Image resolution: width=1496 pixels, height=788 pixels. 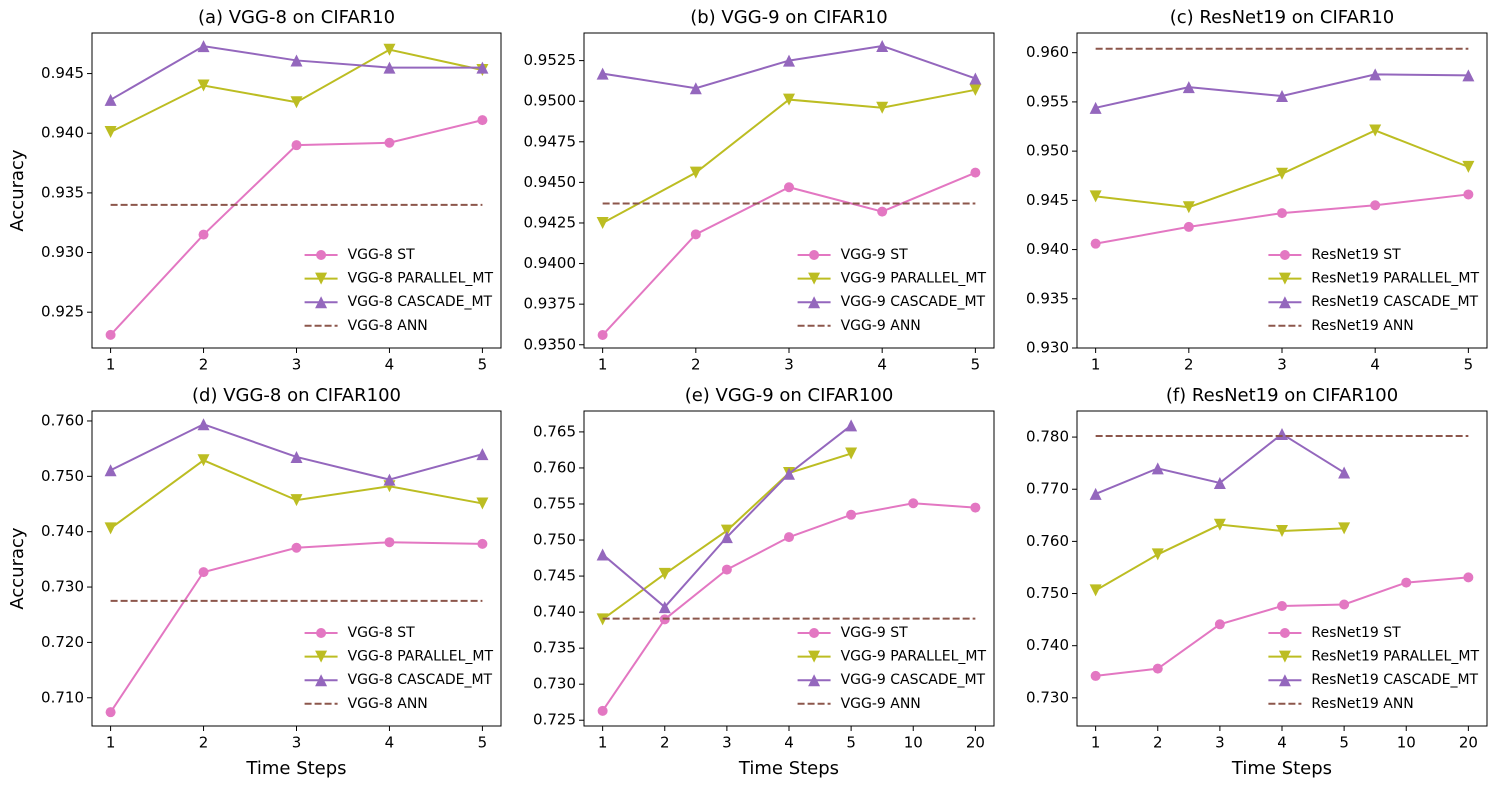 What do you see at coordinates (1282, 395) in the screenshot?
I see `chart-title: (f) ResNet19 on CIFAR100` at bounding box center [1282, 395].